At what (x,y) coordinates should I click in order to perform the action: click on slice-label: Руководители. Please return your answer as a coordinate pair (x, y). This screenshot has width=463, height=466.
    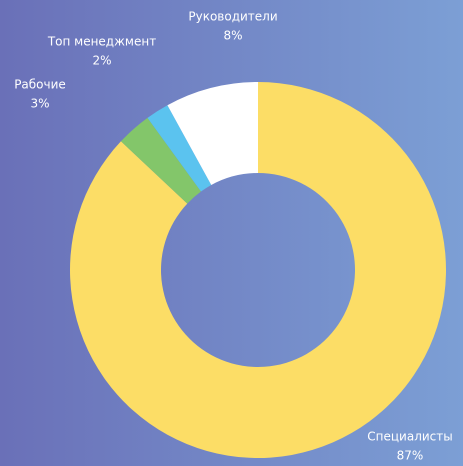
    Looking at the image, I should click on (232, 17).